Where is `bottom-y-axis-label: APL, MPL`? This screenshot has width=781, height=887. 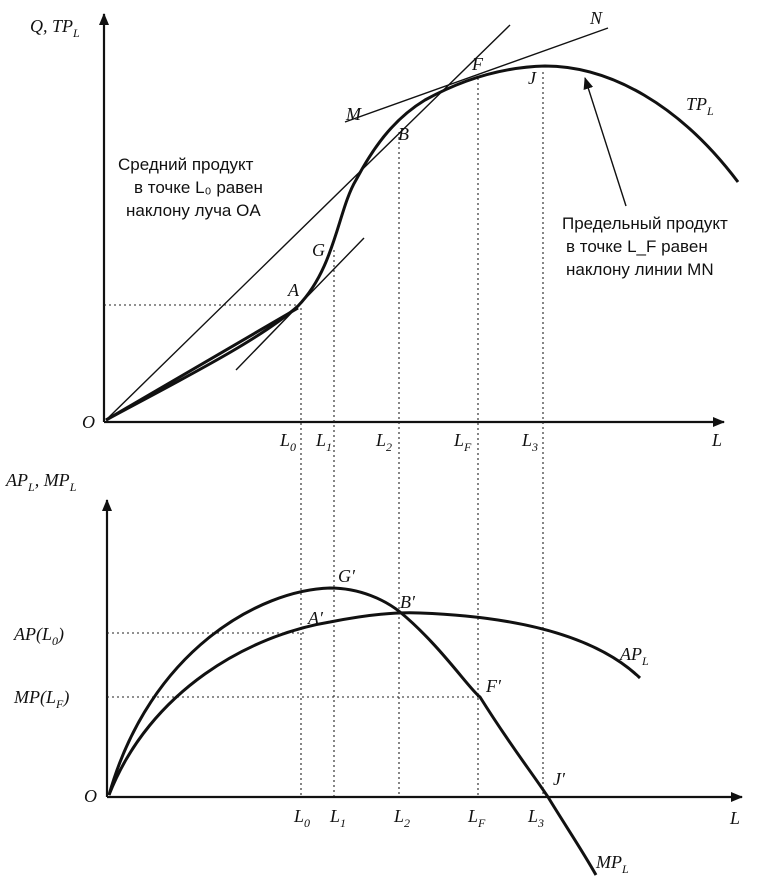
bottom-y-axis-label: APL, MPL is located at coordinates (41, 482).